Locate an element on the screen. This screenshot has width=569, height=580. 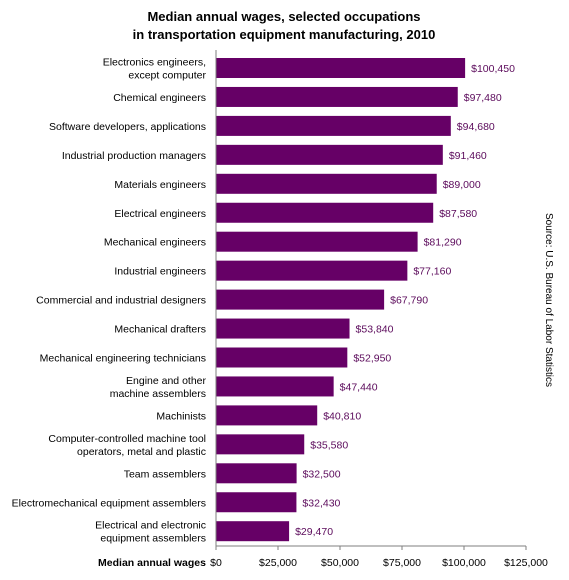
value-label-8: $77,160 is located at coordinates (432, 272).